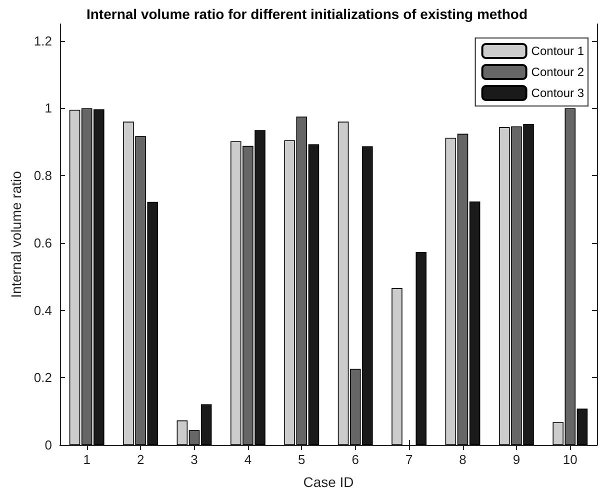  What do you see at coordinates (397, 366) in the screenshot?
I see `bar` at bounding box center [397, 366].